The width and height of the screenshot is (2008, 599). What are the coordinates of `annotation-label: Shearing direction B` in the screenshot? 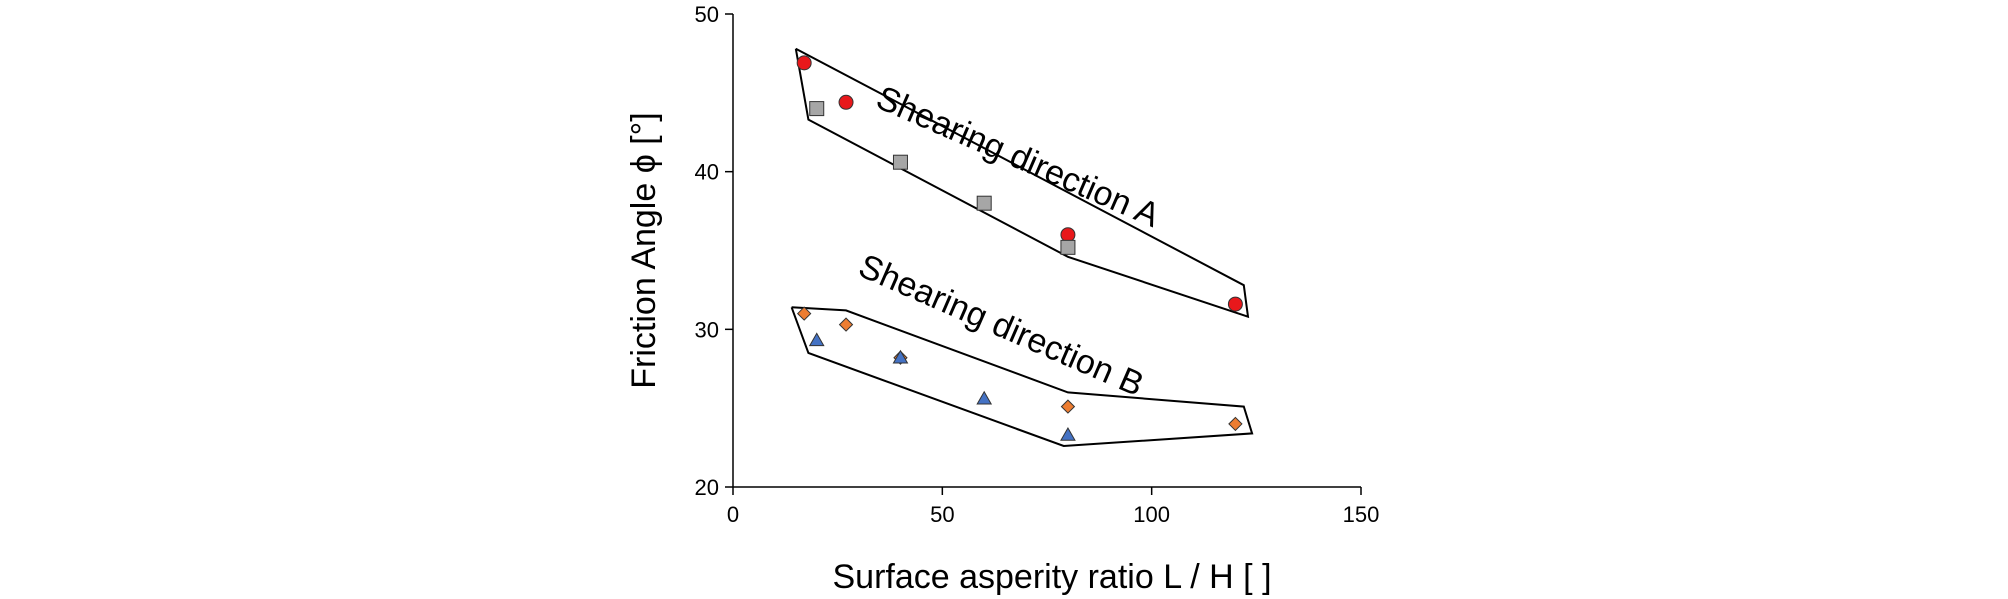 It's located at (1001, 325).